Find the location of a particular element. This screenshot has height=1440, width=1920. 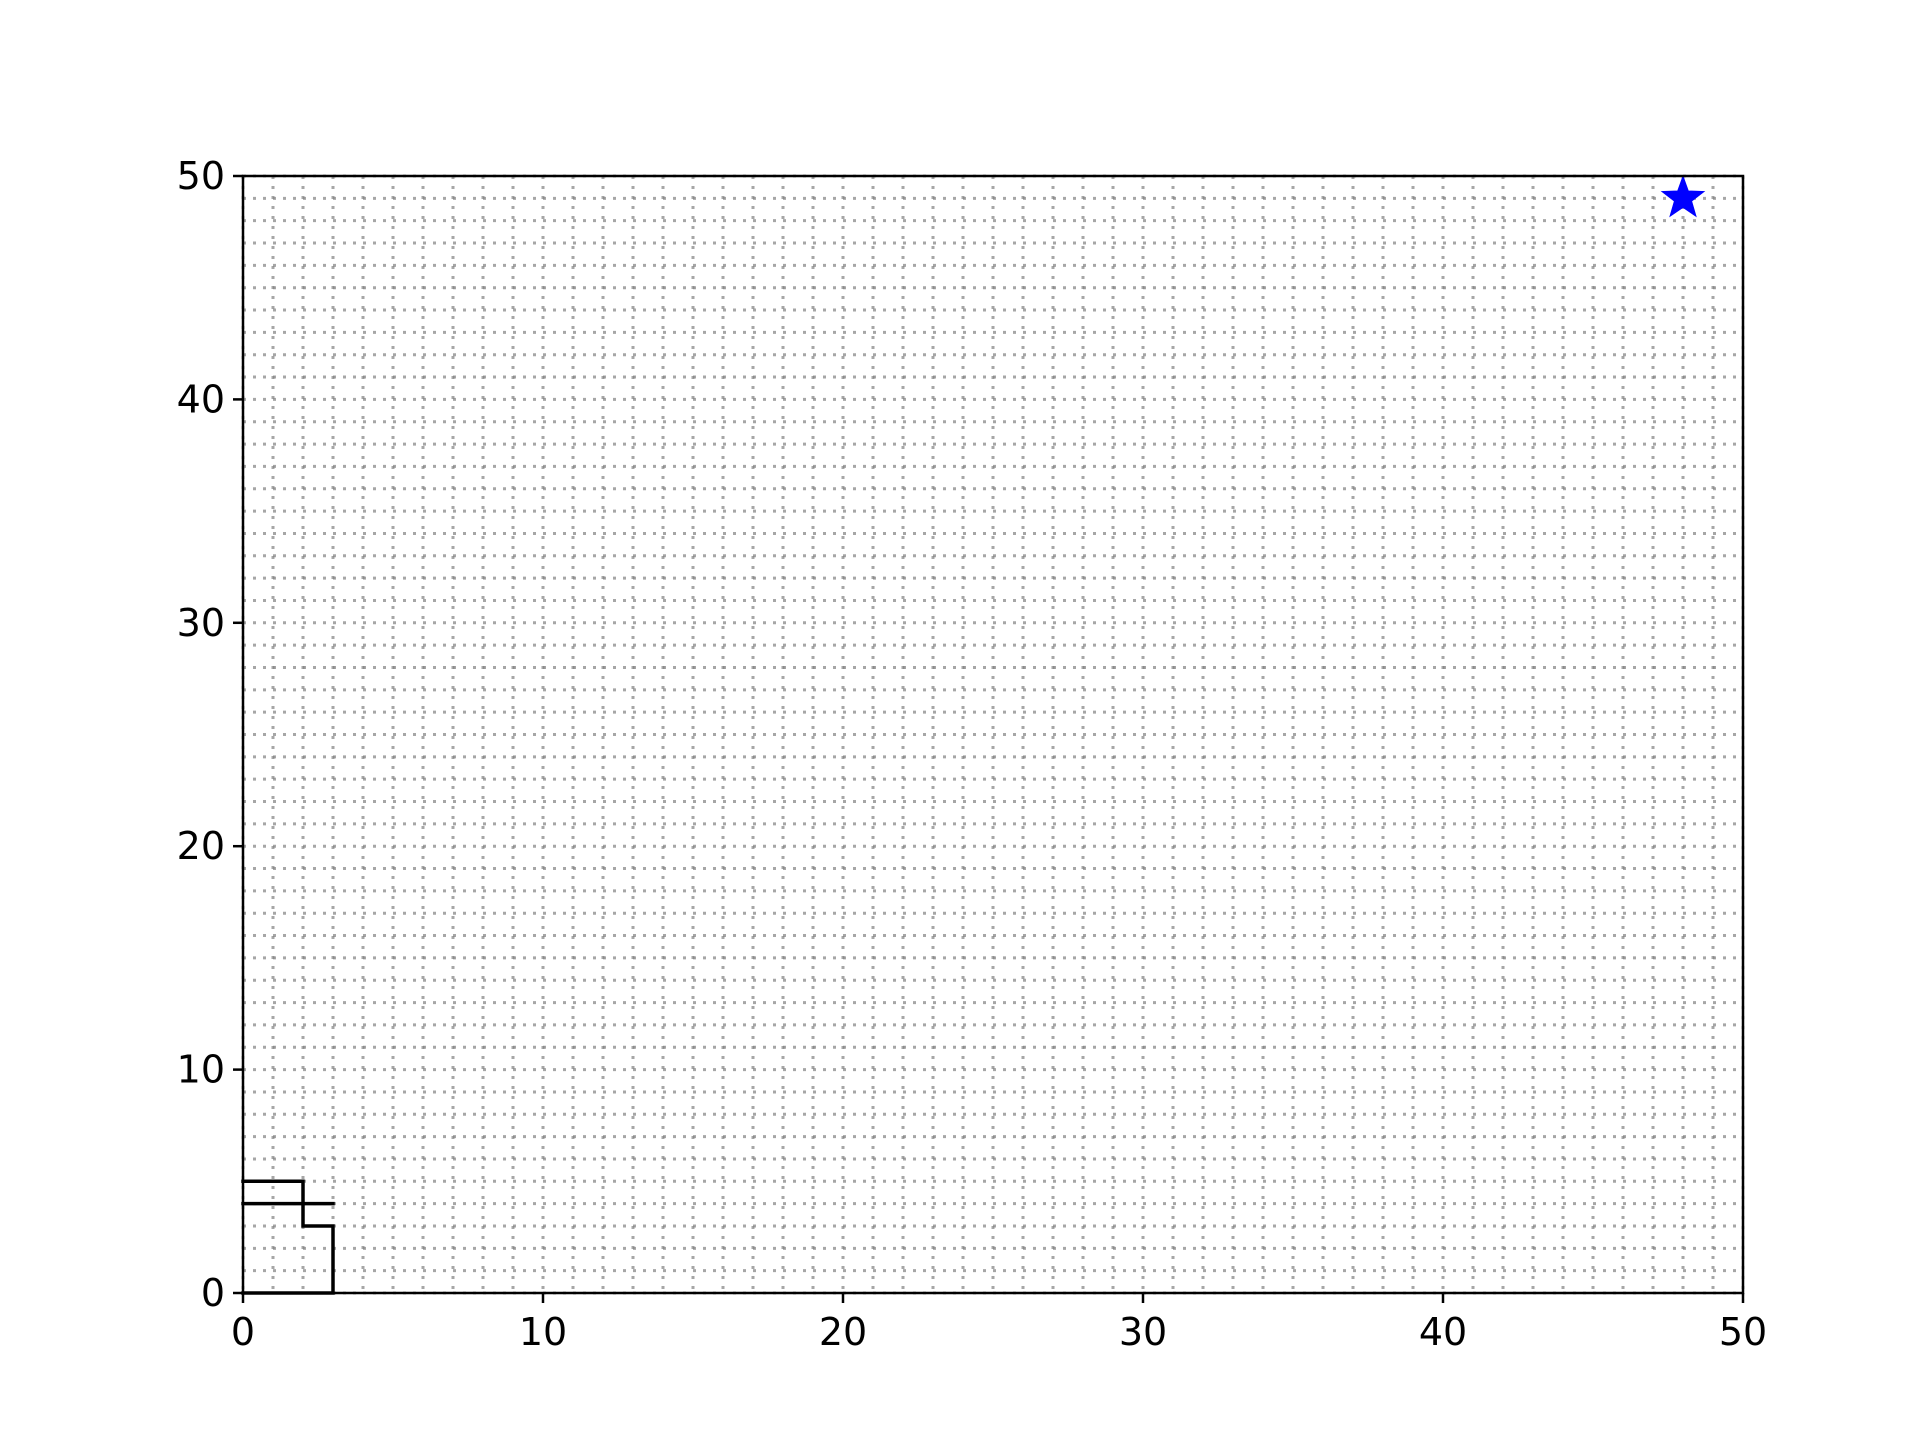

x-tick-label: 10 is located at coordinates (543, 1332).